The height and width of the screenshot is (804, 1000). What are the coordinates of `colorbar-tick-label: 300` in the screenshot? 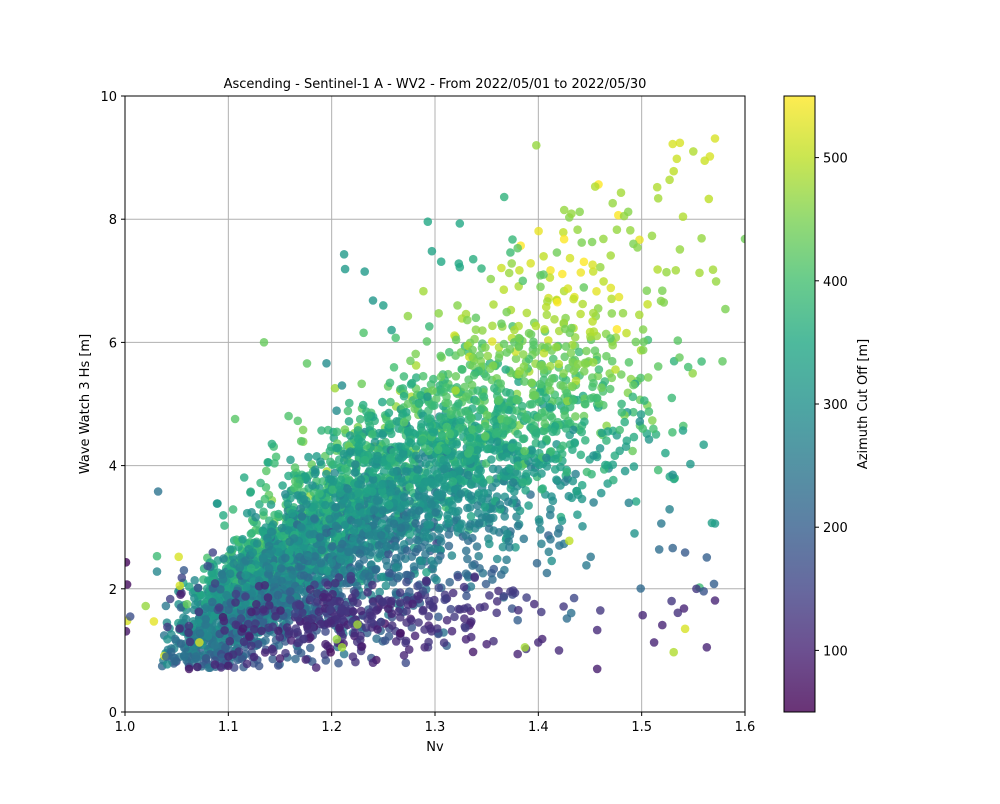 It's located at (835, 405).